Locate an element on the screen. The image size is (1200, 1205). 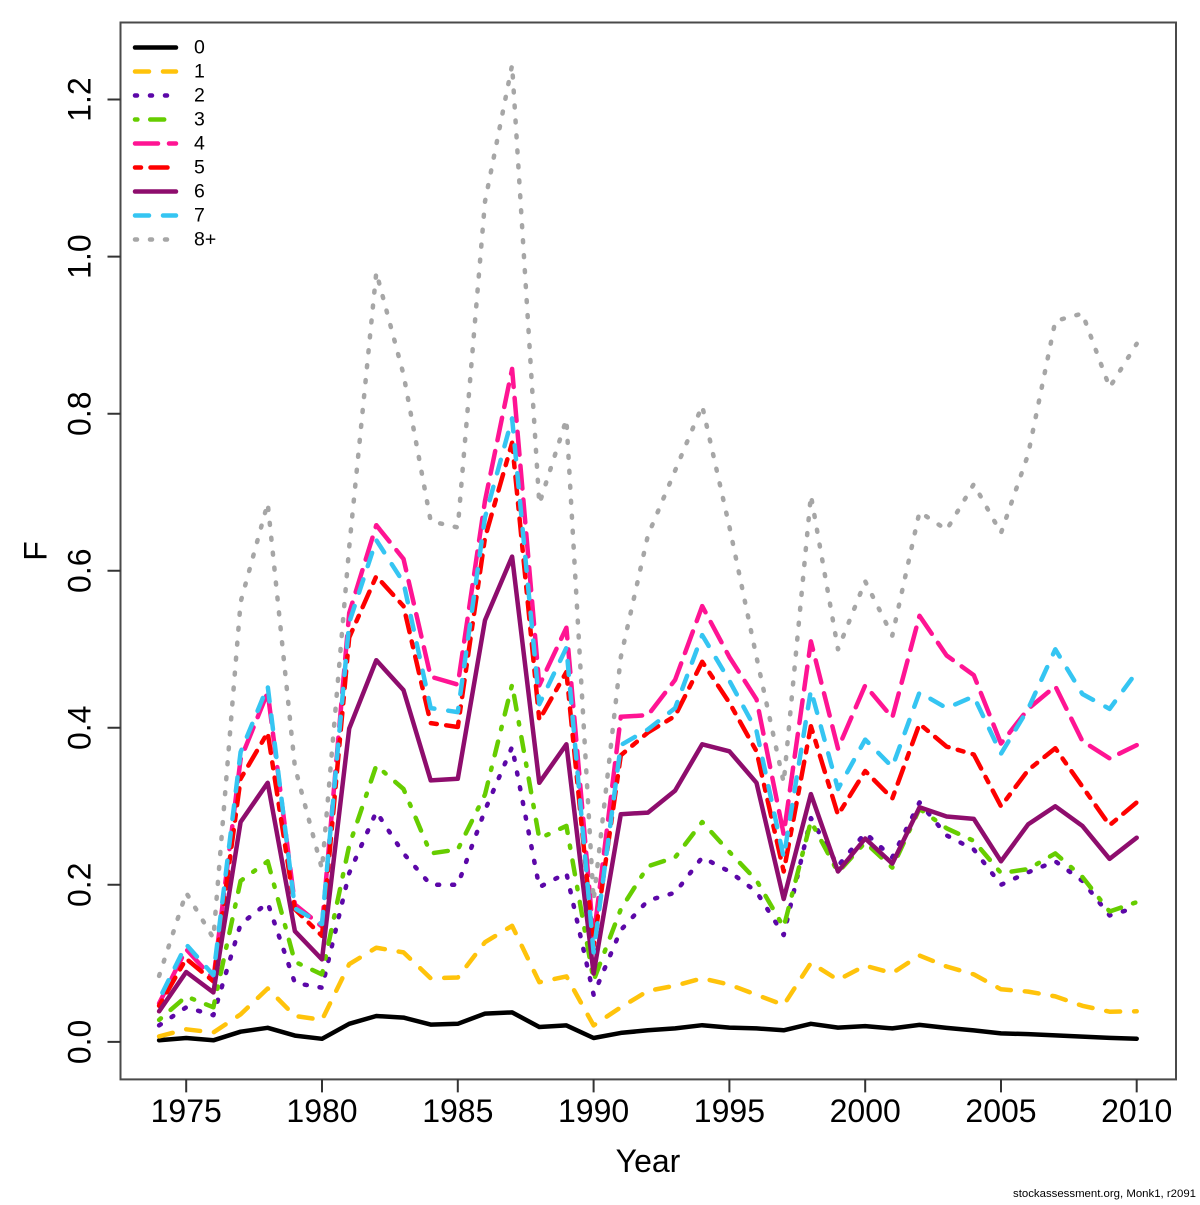
svg-text: 1 is located at coordinates (199, 72).